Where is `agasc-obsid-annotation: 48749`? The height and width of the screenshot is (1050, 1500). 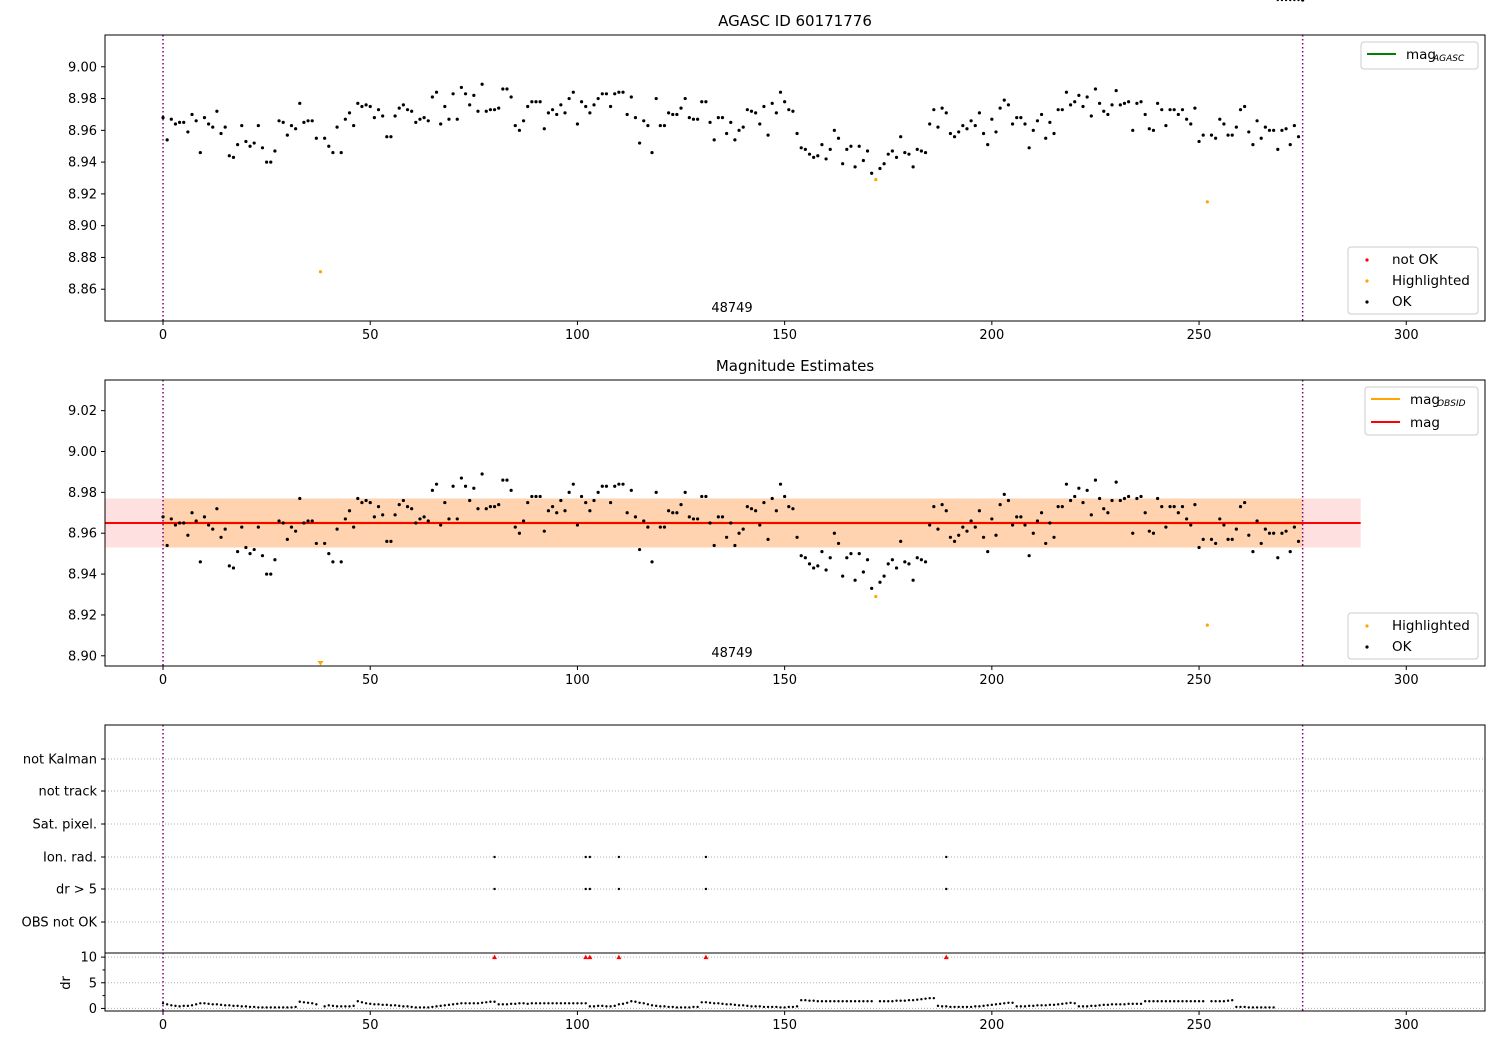
agasc-obsid-annotation: 48749 is located at coordinates (731, 308).